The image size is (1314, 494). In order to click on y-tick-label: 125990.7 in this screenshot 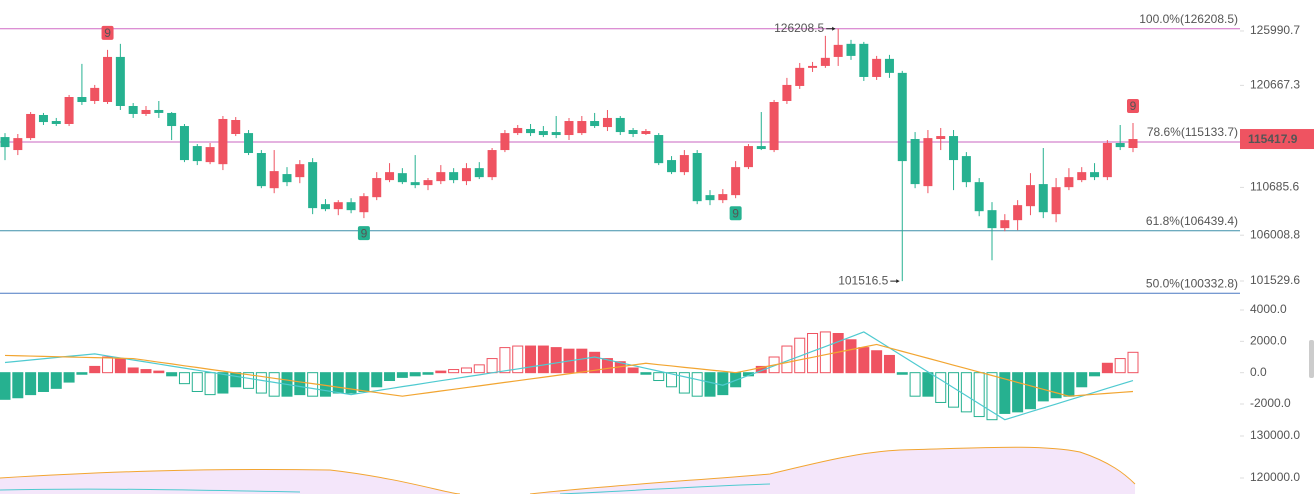, I will do `click(1275, 30)`.